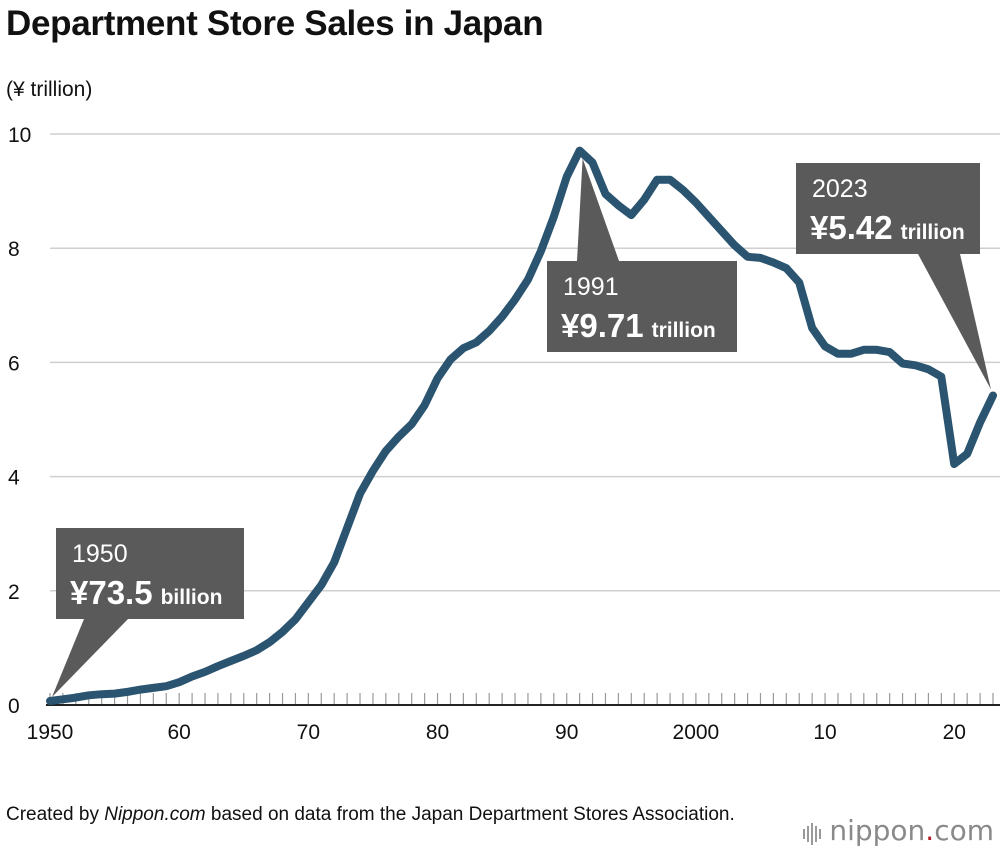  I want to click on x-tick-label-10: 10, so click(824, 732).